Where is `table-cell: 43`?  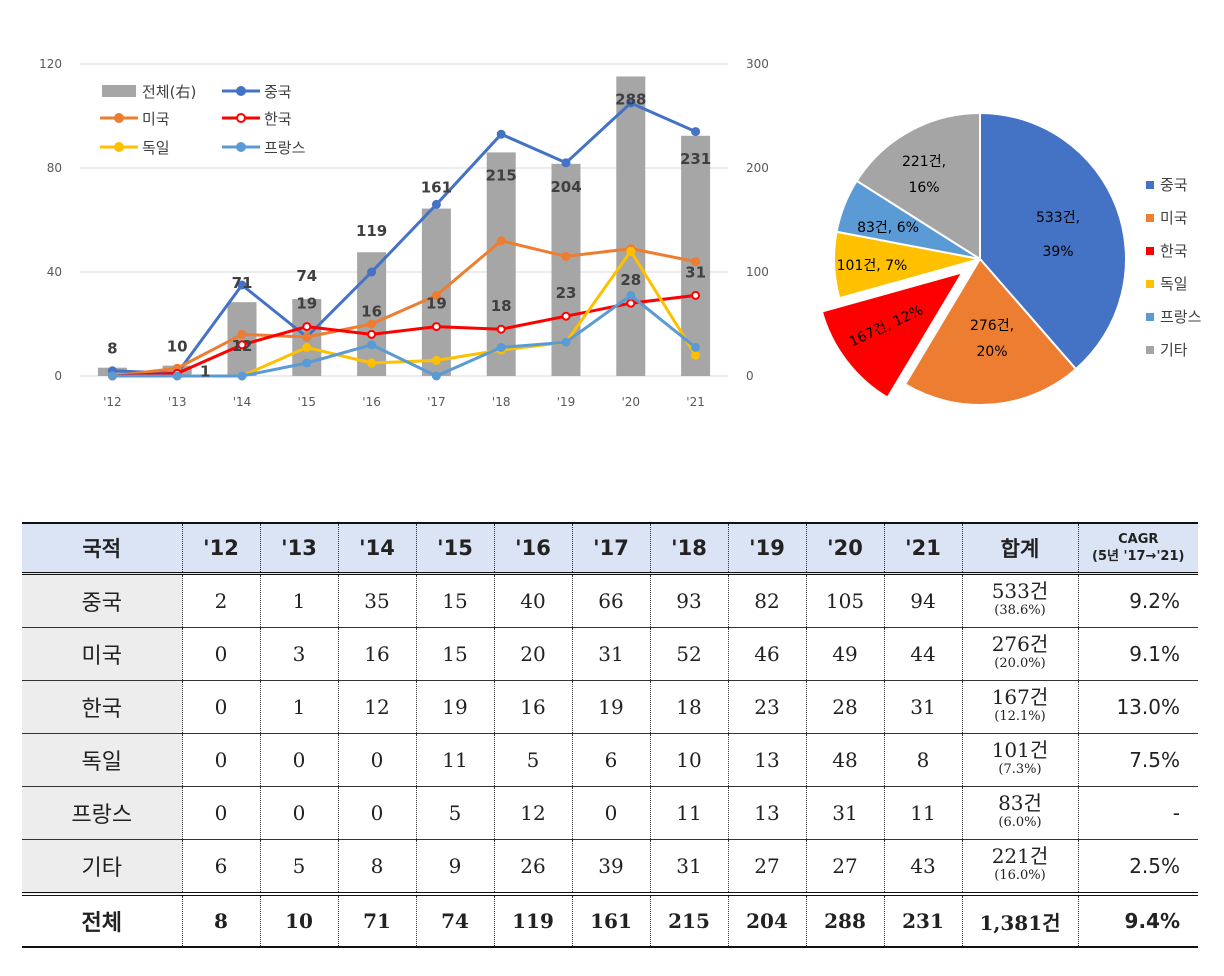
table-cell: 43 is located at coordinates (922, 867).